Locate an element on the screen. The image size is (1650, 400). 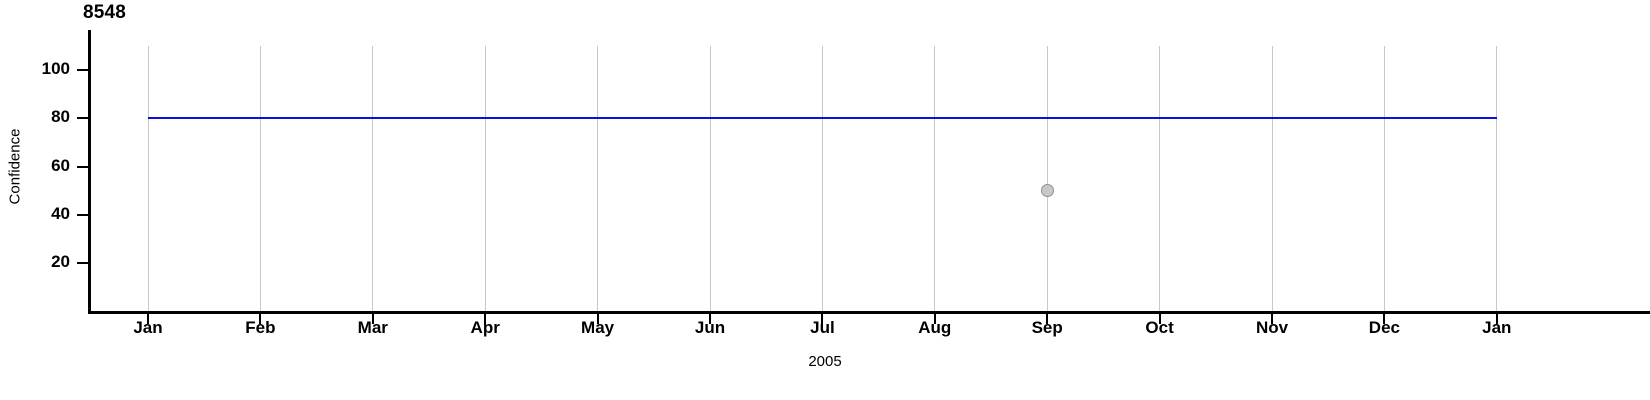
x-axis-tick-label: Sep is located at coordinates (1047, 327).